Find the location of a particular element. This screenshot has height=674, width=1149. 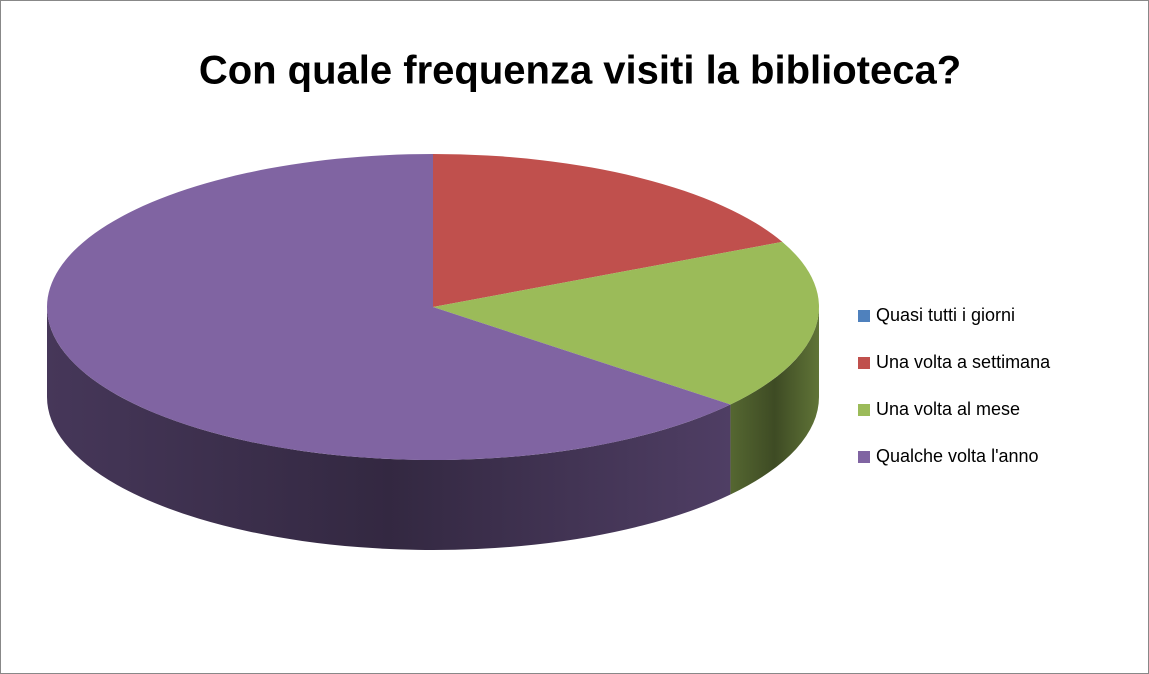

slice-side is located at coordinates (774, 401).